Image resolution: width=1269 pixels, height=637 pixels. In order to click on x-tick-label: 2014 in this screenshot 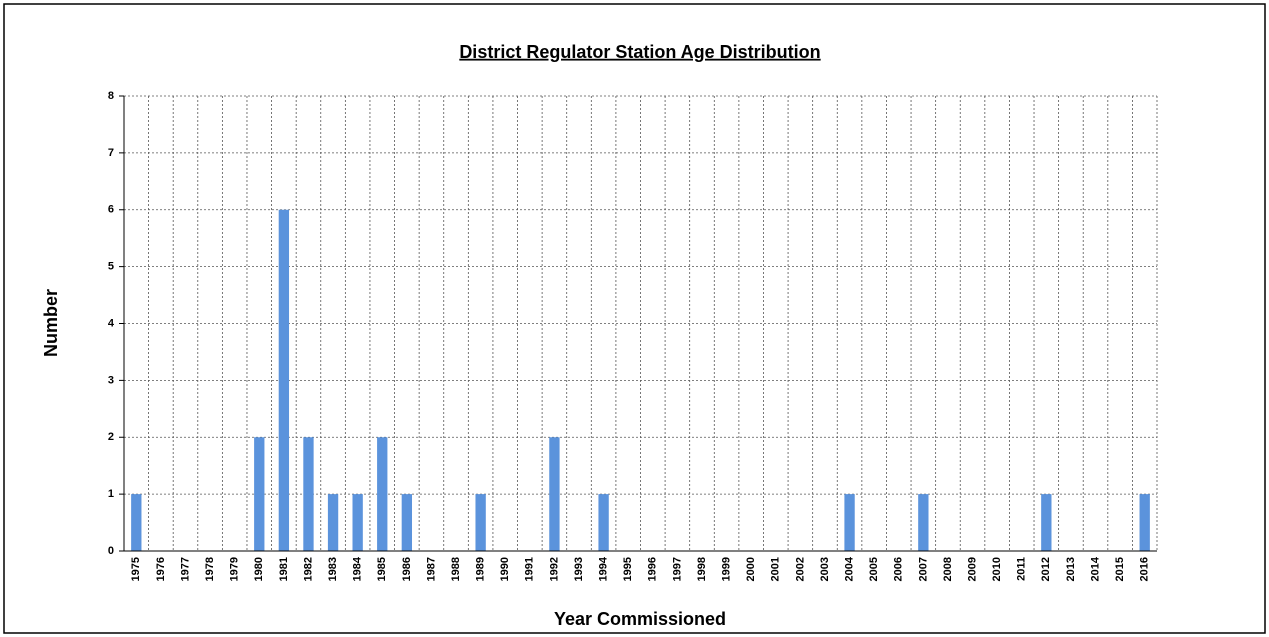, I will do `click(1095, 568)`.